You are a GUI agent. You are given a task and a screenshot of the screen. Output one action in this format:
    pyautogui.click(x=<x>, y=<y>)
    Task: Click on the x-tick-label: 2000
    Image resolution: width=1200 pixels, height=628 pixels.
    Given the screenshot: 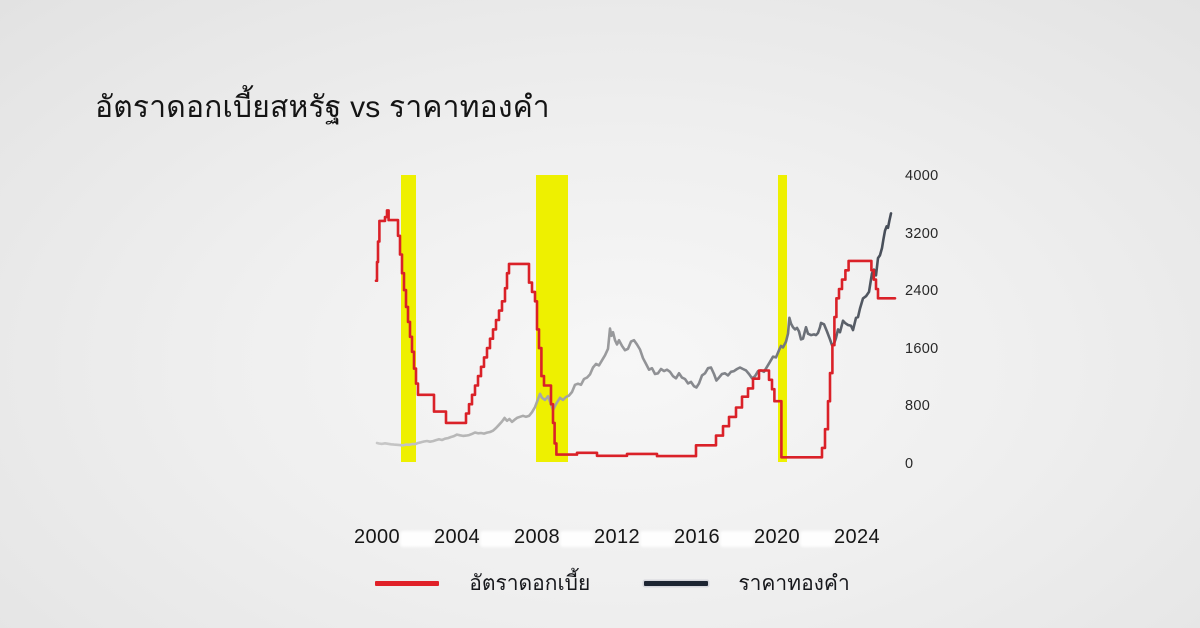 What is the action you would take?
    pyautogui.click(x=377, y=537)
    